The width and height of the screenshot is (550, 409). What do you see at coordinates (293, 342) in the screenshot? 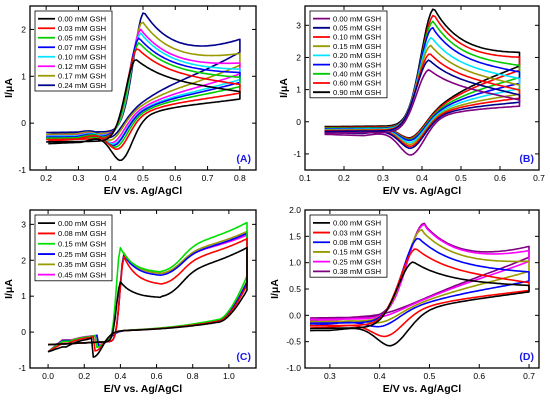
I see `y-tick-label: -0.5` at bounding box center [293, 342].